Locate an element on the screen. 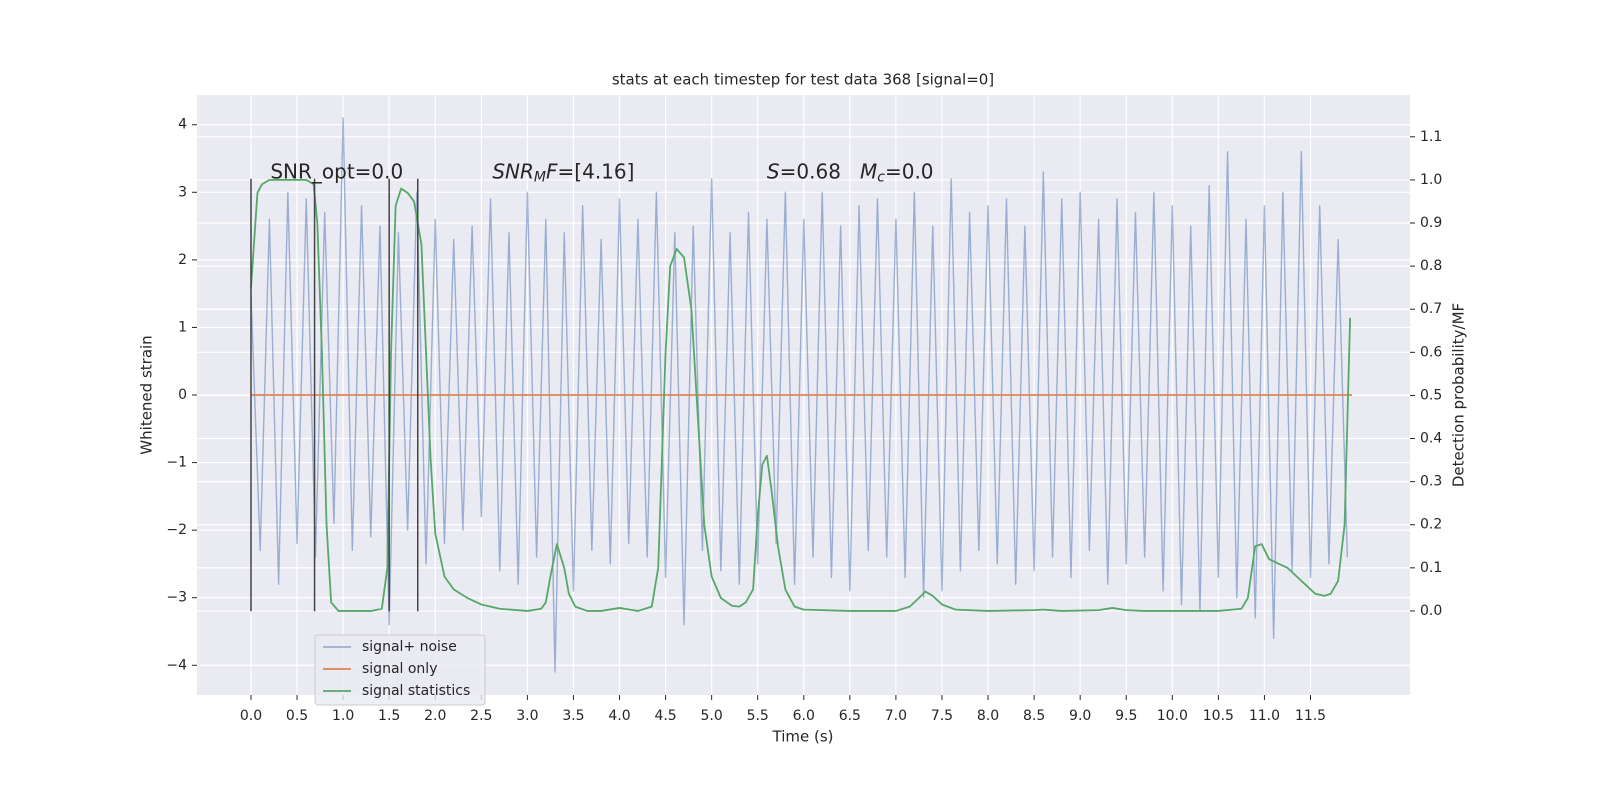  y2-tick-label: 0.7 is located at coordinates (1431, 309).